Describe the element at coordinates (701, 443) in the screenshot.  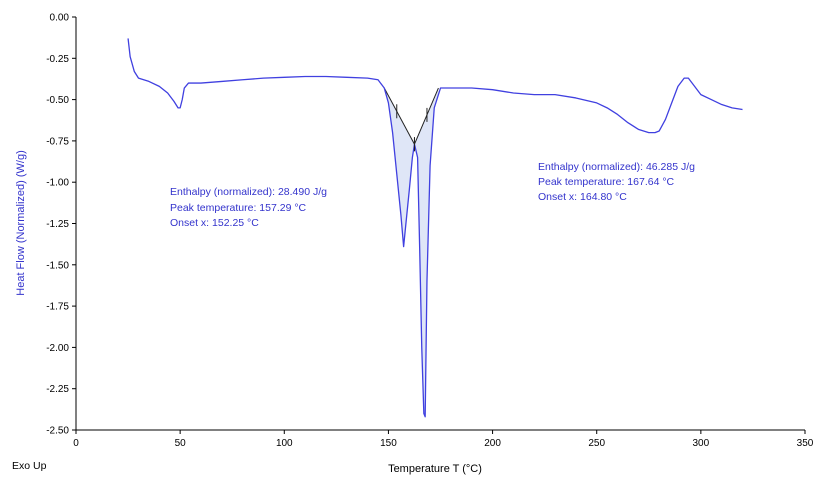
I see `x-tick-label: 300` at that location.